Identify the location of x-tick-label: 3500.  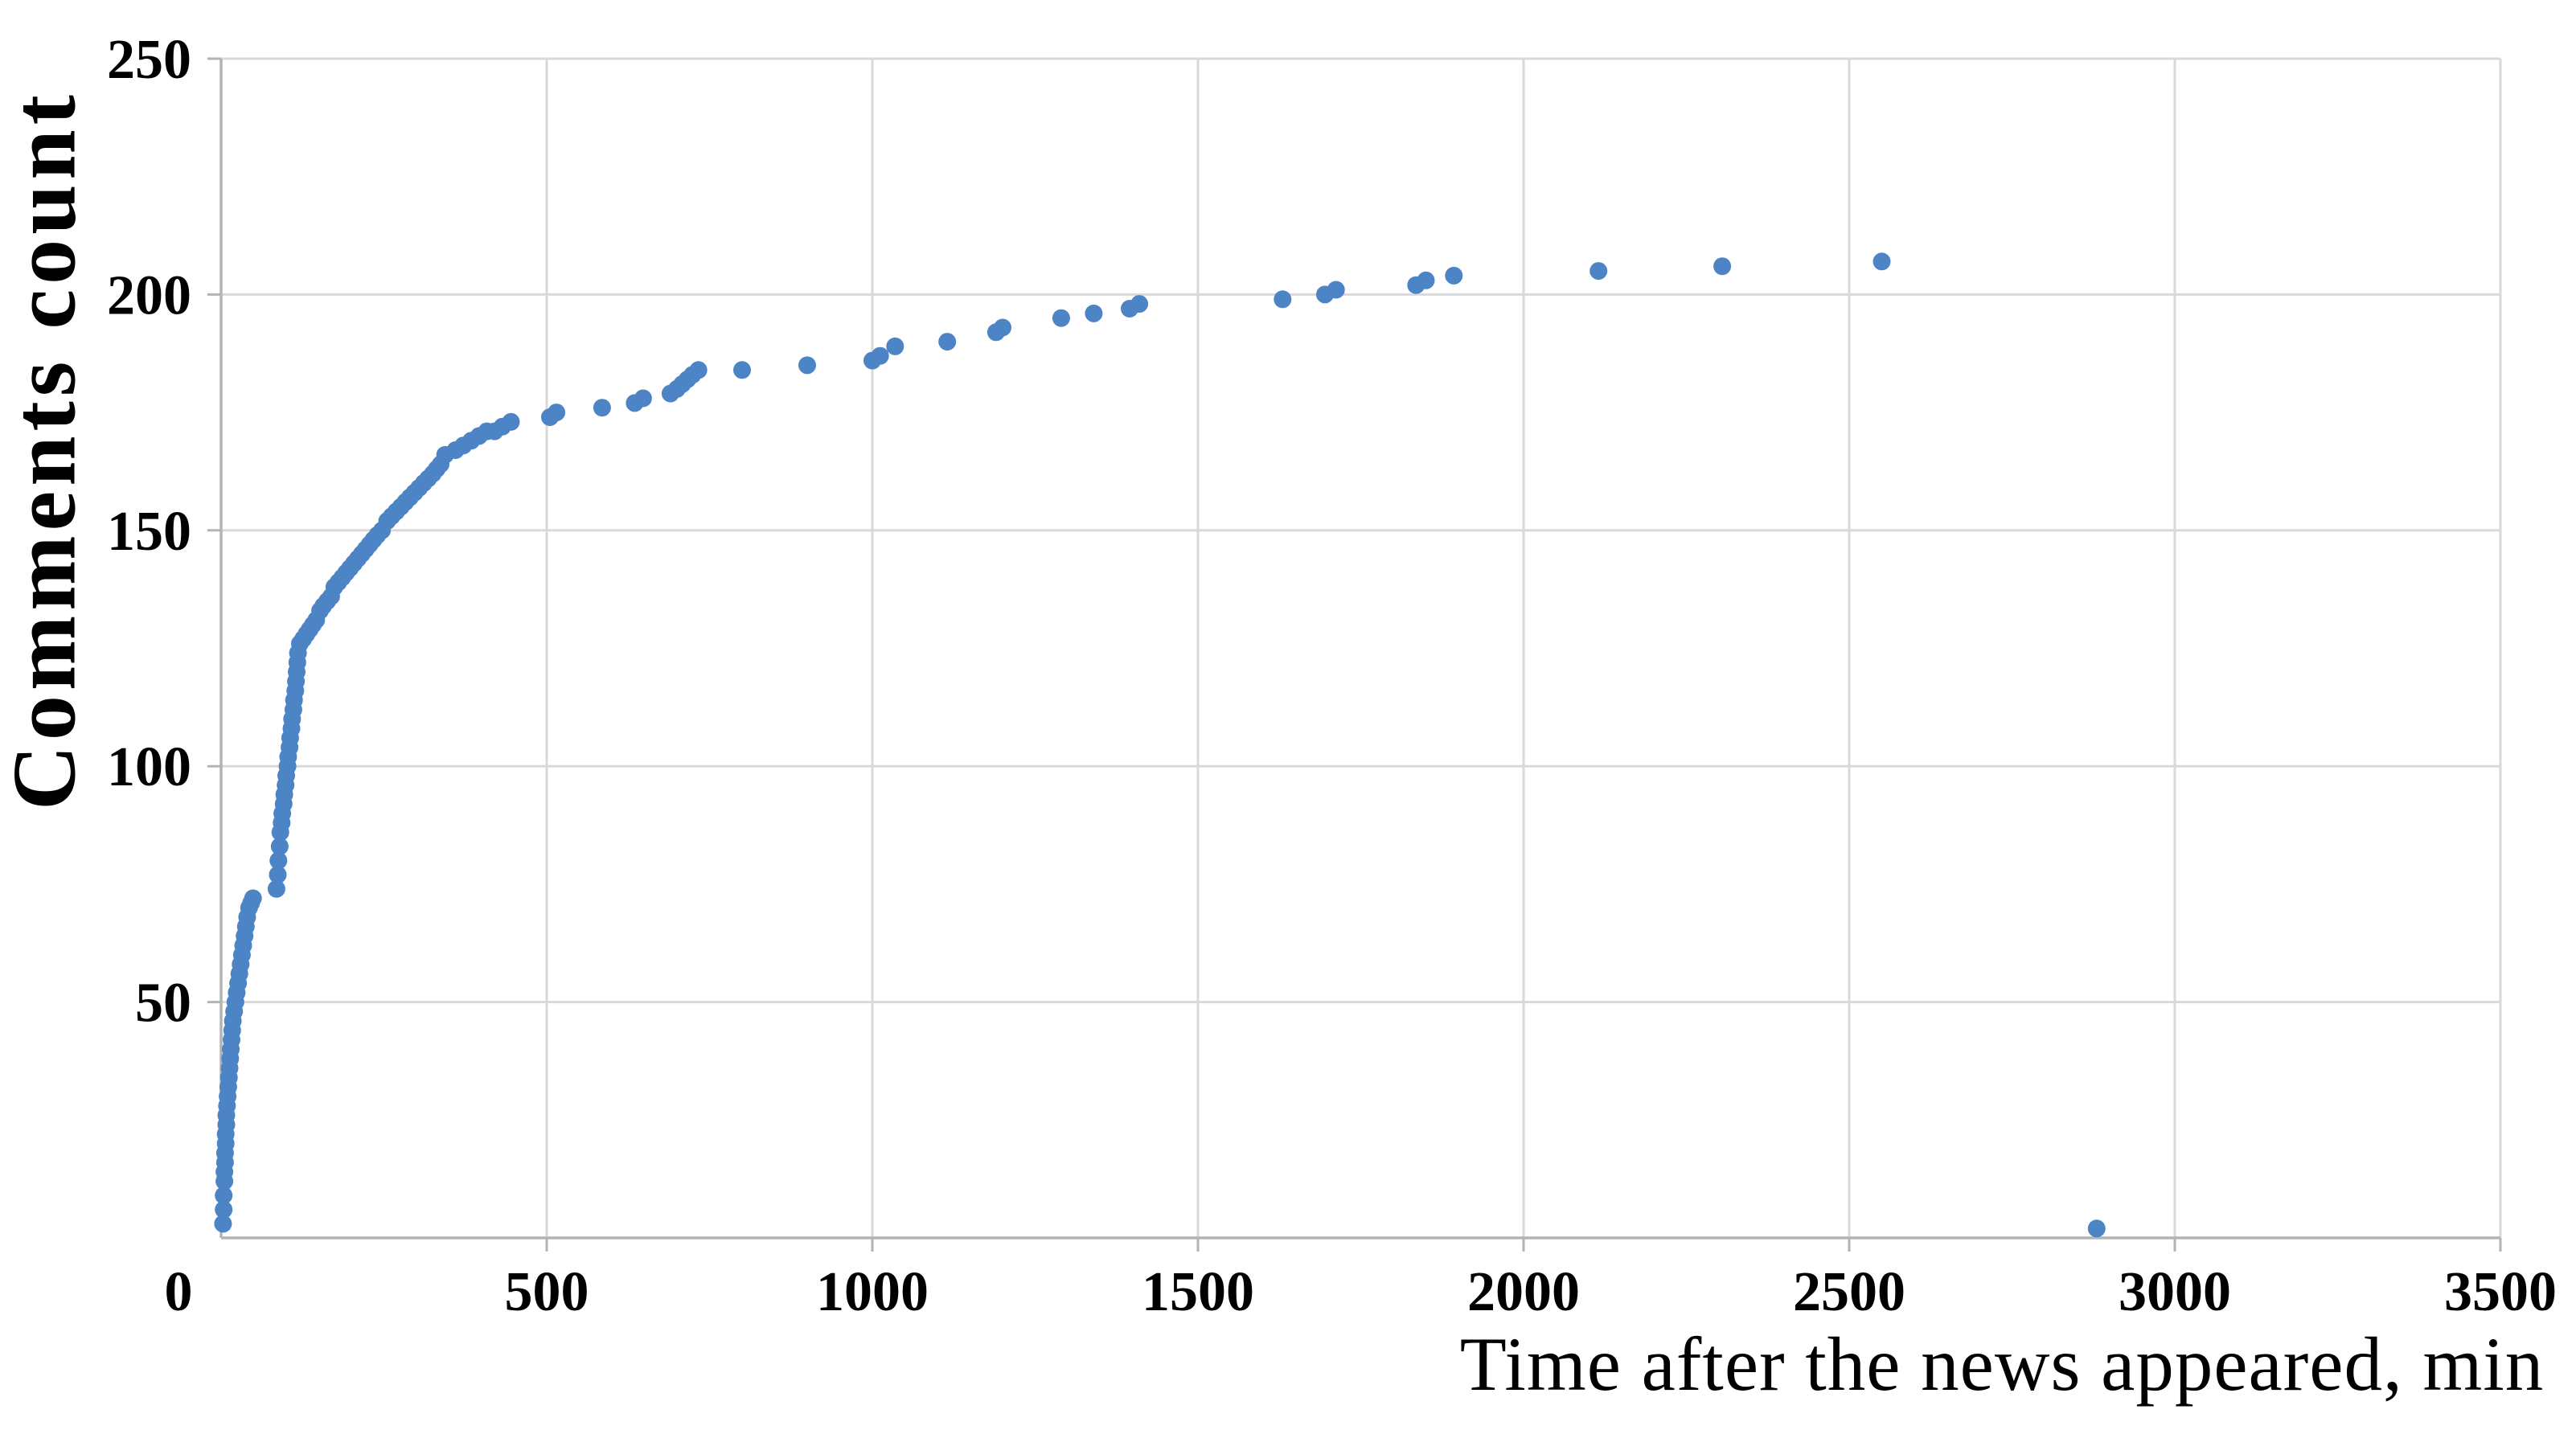
(2501, 1292).